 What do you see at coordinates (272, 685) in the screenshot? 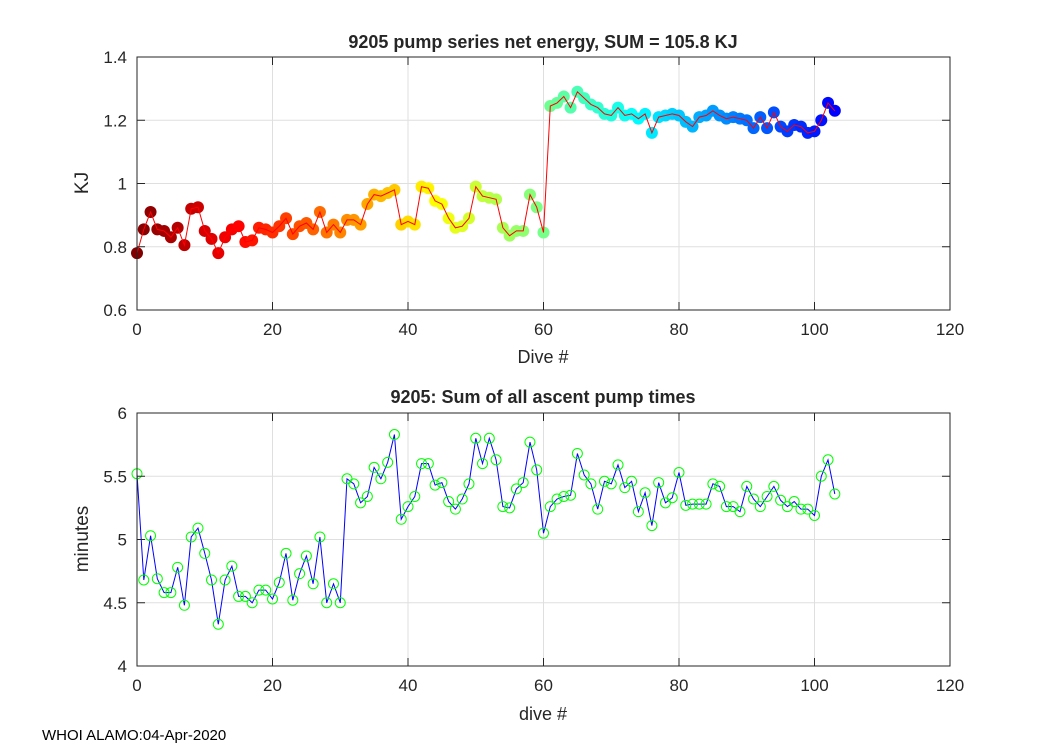
I see `pump-time-x-tick-label: 20` at bounding box center [272, 685].